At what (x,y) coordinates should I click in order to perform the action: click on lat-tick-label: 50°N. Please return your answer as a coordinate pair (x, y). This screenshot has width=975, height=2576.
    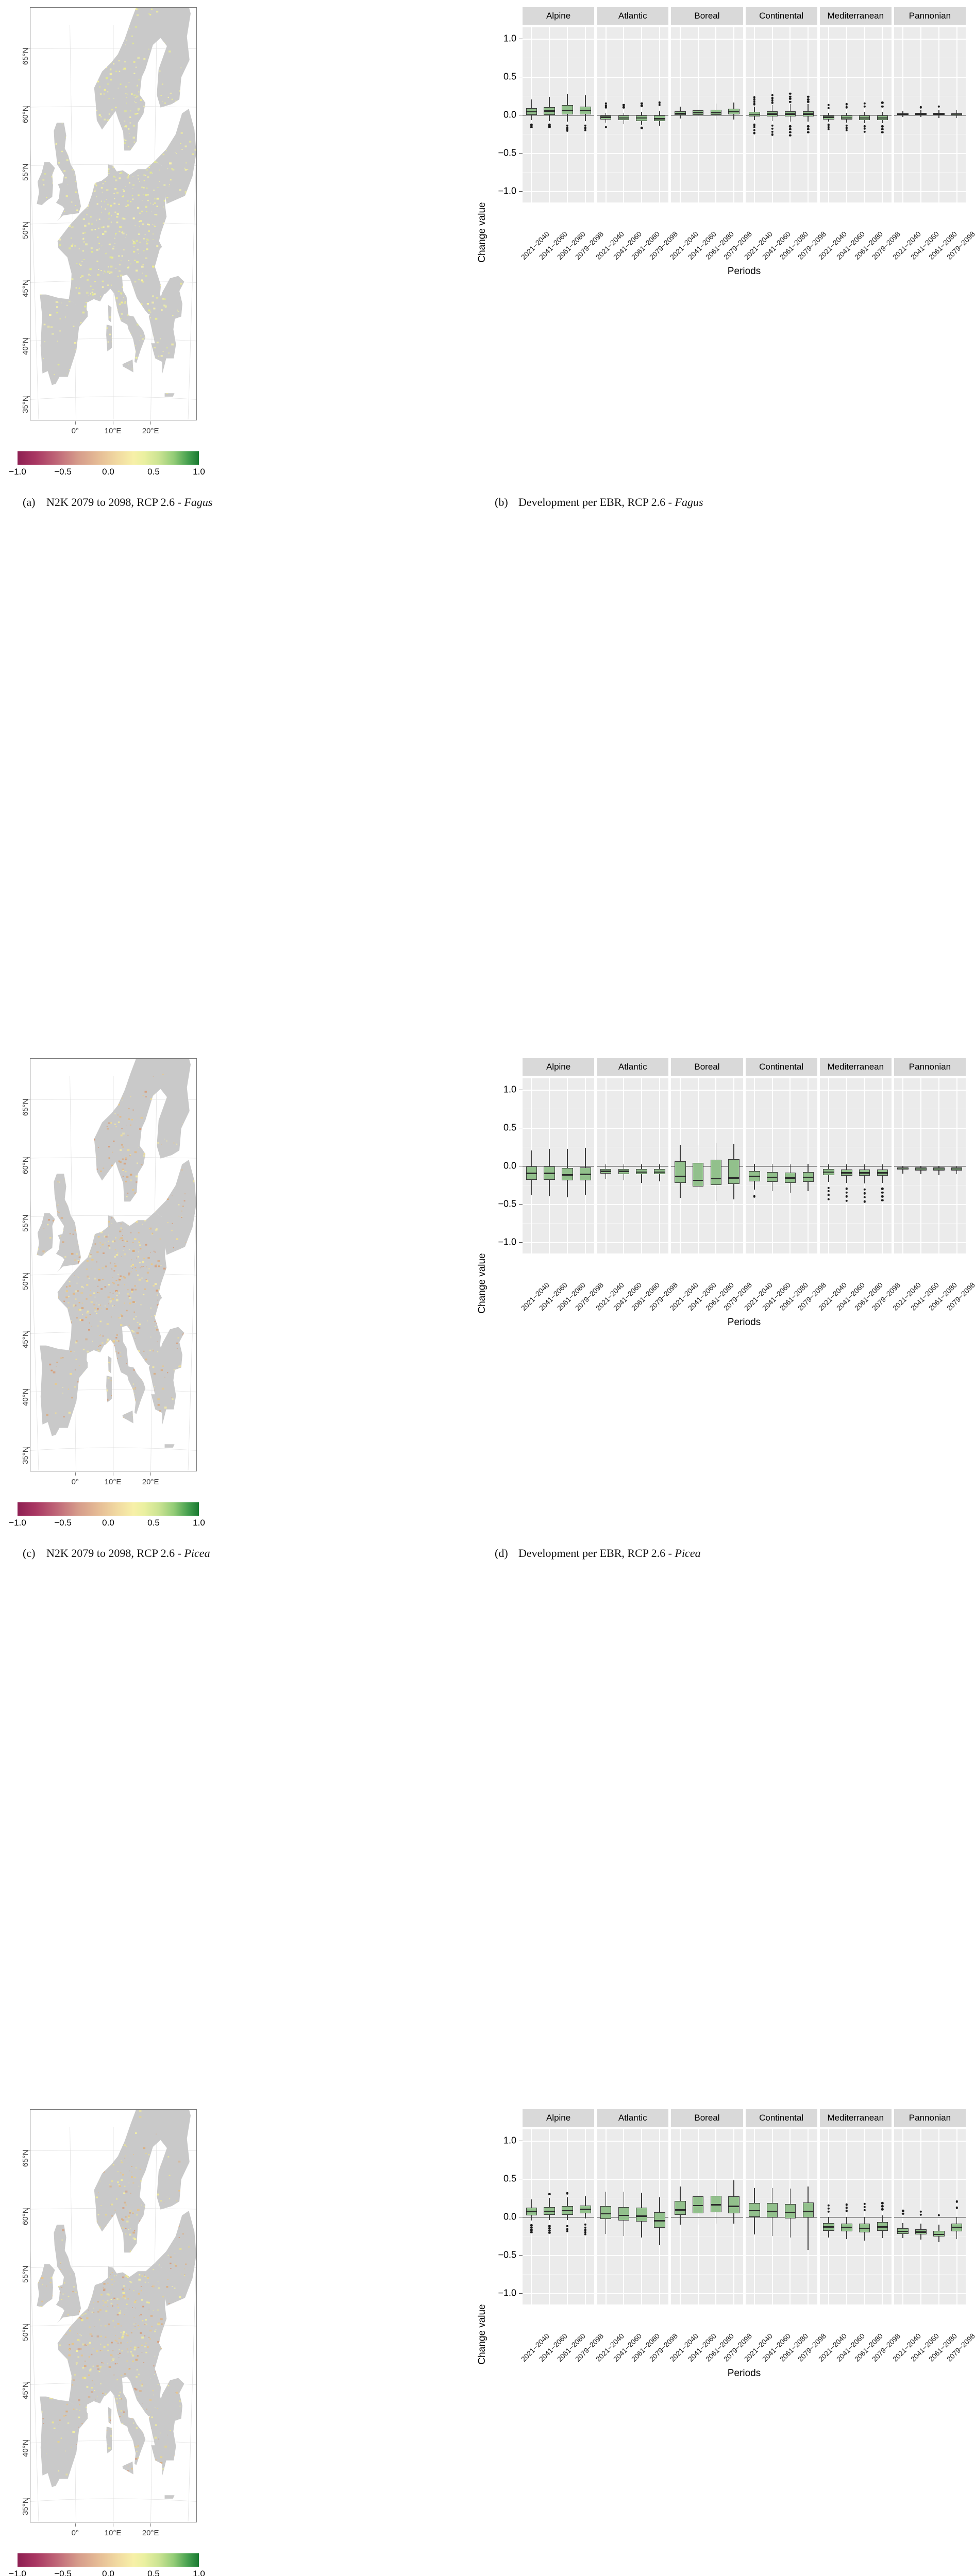
    Looking at the image, I should click on (26, 231).